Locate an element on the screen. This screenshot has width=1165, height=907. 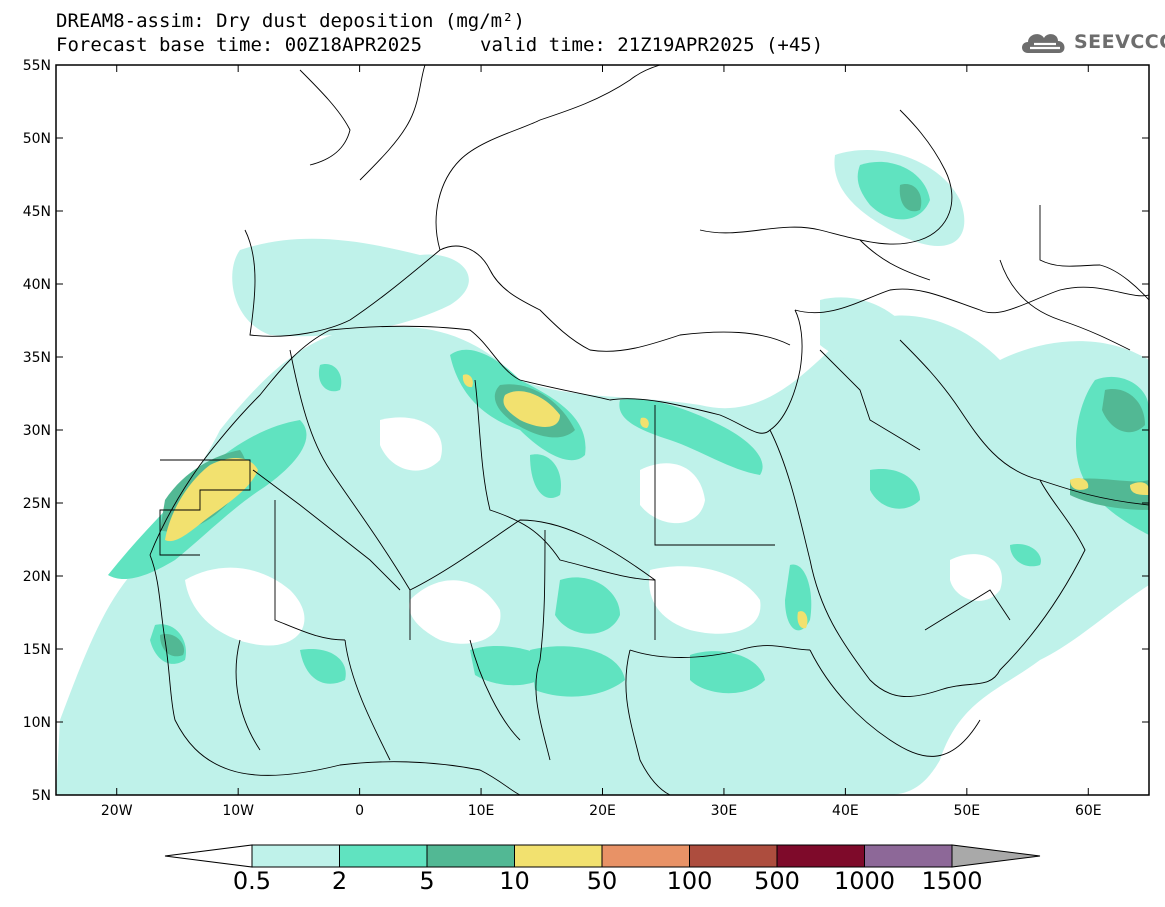
lat-tick-label: 50N is located at coordinates (37, 139).